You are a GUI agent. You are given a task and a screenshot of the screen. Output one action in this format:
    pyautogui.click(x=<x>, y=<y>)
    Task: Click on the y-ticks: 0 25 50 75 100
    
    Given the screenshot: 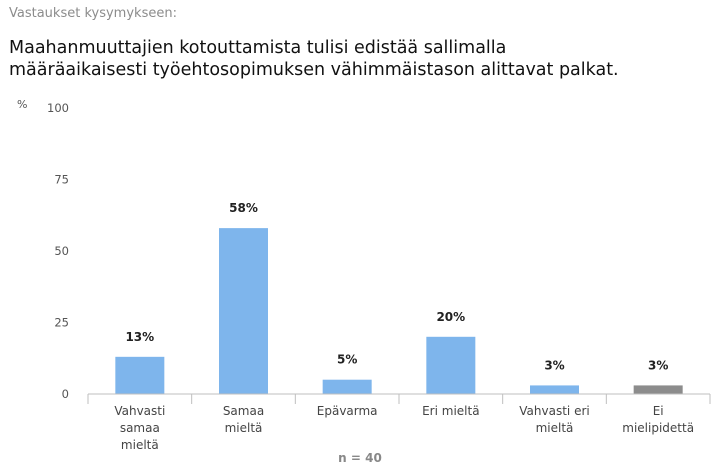 What is the action you would take?
    pyautogui.click(x=58, y=251)
    